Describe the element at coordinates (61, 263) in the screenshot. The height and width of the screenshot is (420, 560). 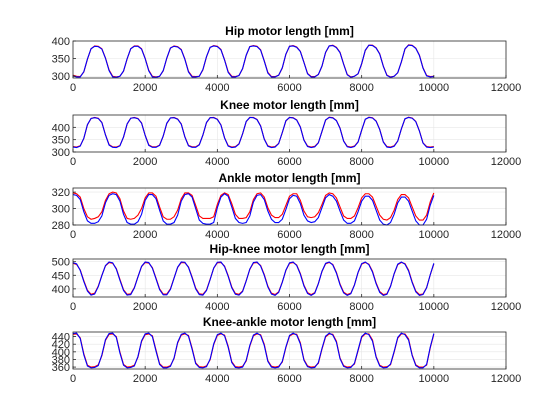
I see `y-tick-label: 500` at that location.